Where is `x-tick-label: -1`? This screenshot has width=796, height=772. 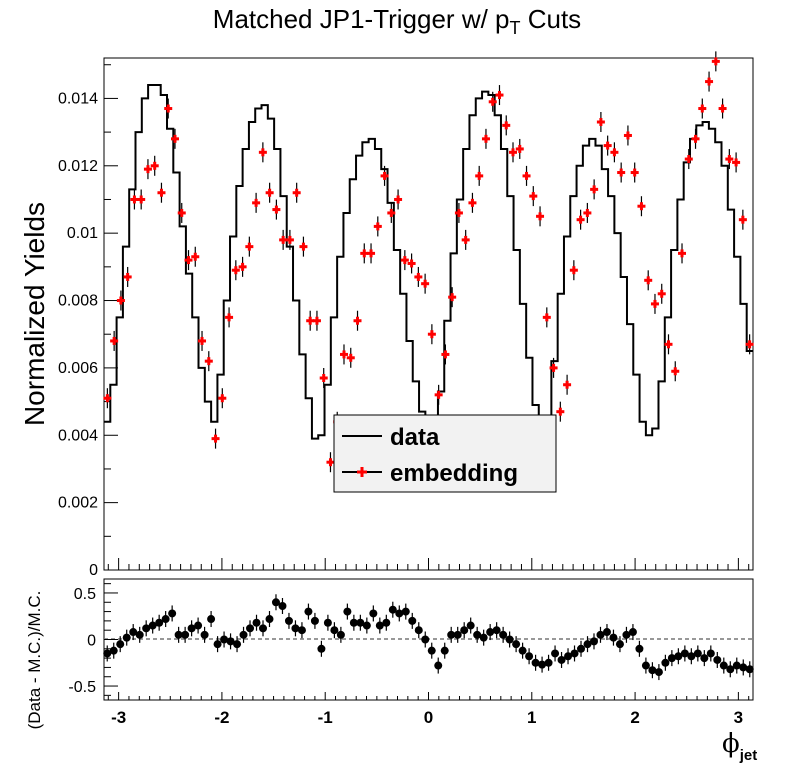
x-tick-label: -1 is located at coordinates (325, 717).